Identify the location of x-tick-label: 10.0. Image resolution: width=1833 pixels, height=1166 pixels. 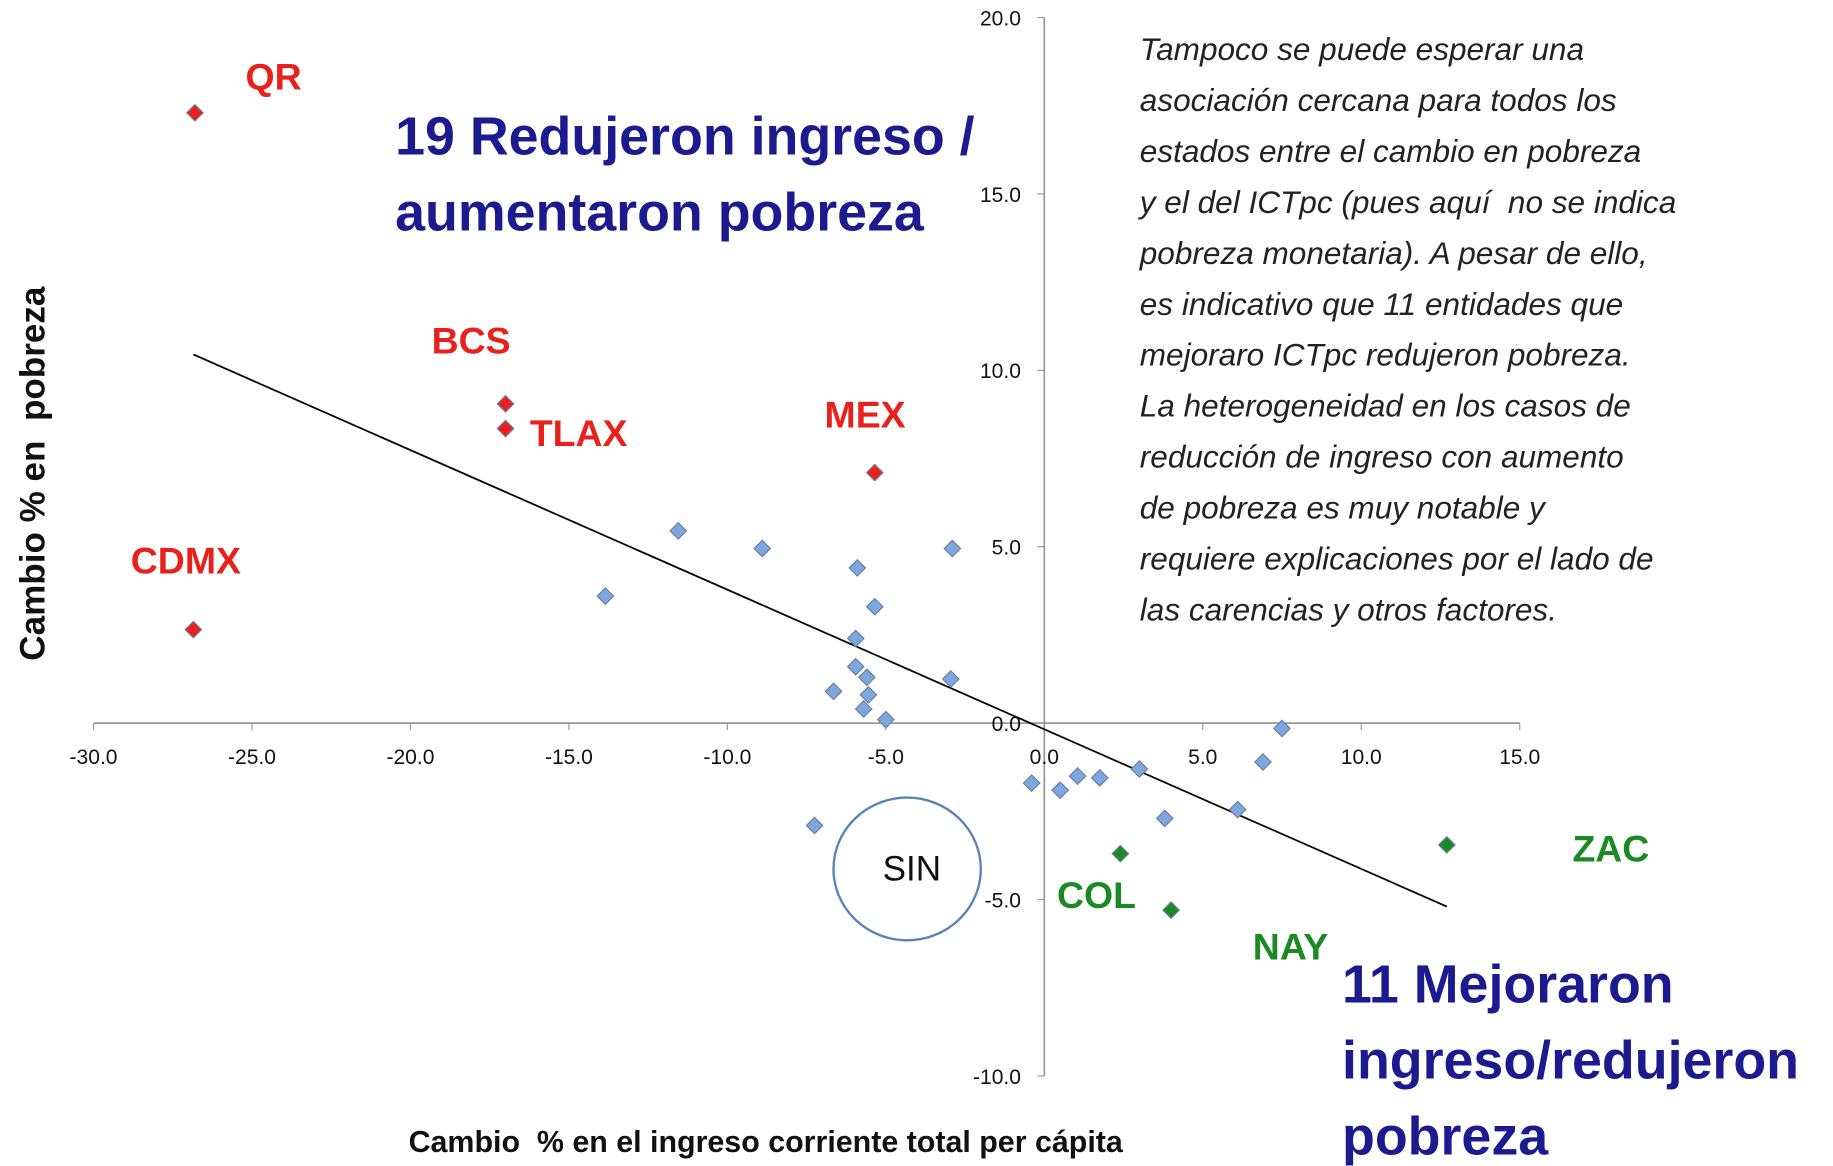
(1361, 757).